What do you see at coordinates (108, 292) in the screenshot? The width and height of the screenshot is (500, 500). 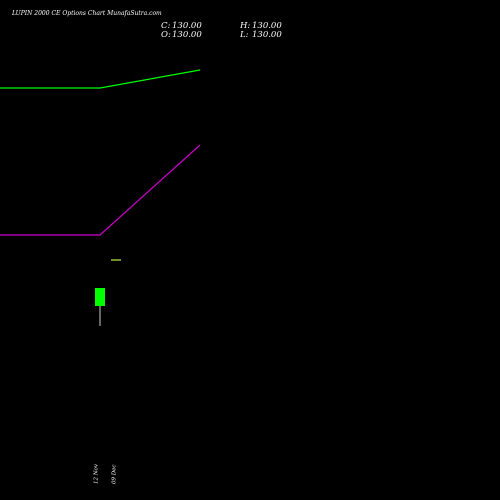 I see `candle-layer` at bounding box center [108, 292].